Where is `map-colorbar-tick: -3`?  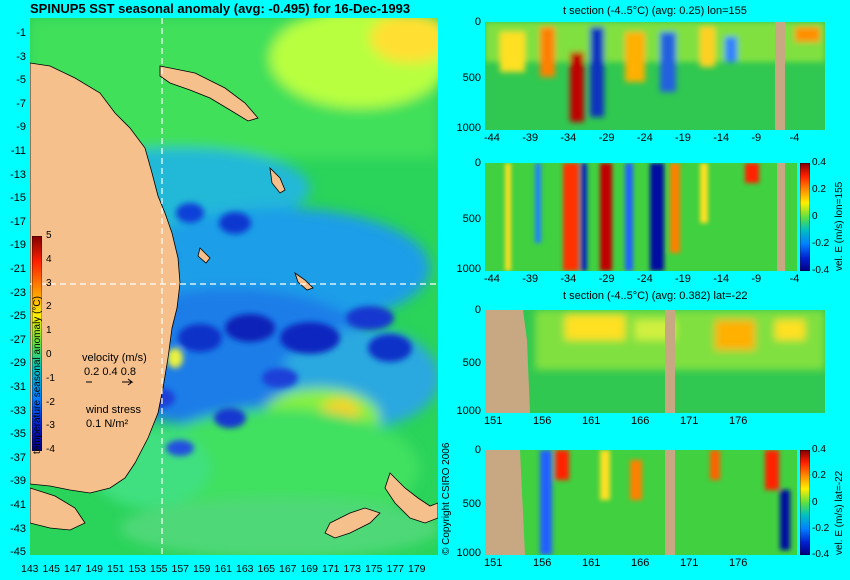 map-colorbar-tick: -3 is located at coordinates (50, 426).